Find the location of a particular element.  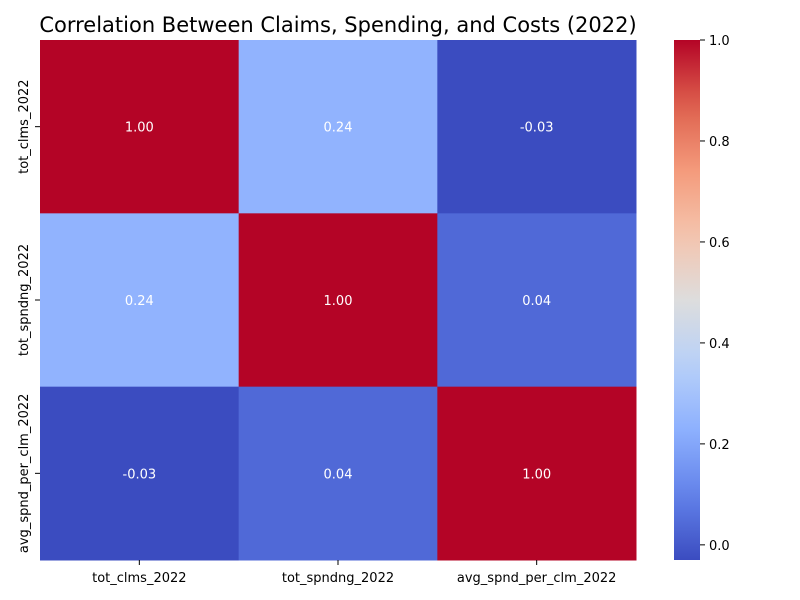

colorbar-ticks: 0.0 0.2 0.4 0.6 0.8 1.0 is located at coordinates (715, 294).